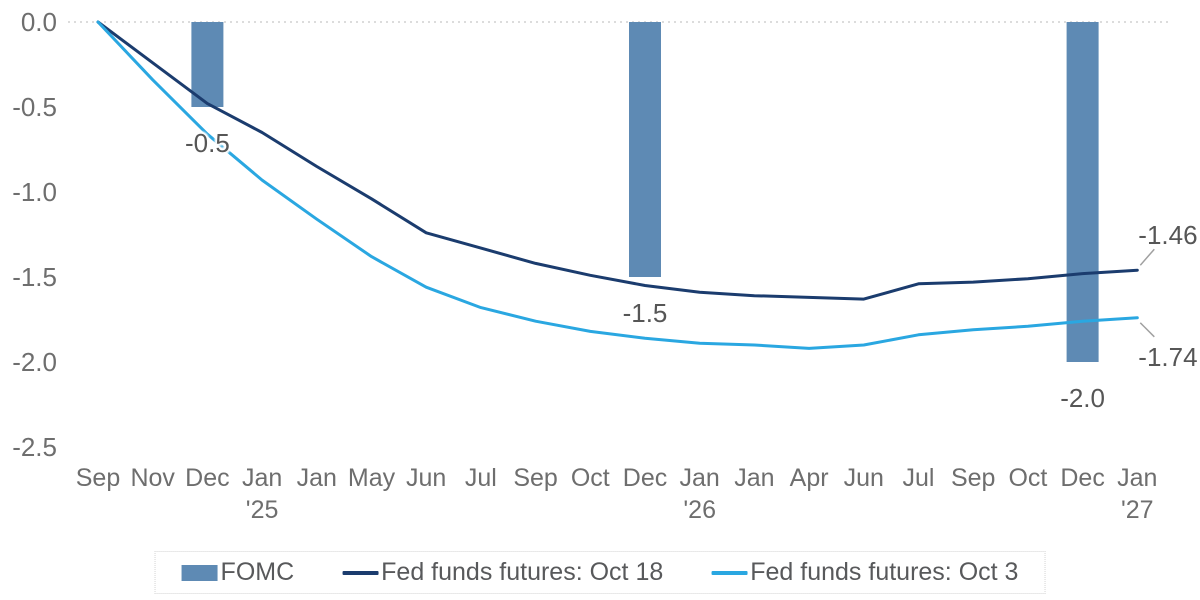  I want to click on legend-item-fomc: FOMC, so click(238, 572).